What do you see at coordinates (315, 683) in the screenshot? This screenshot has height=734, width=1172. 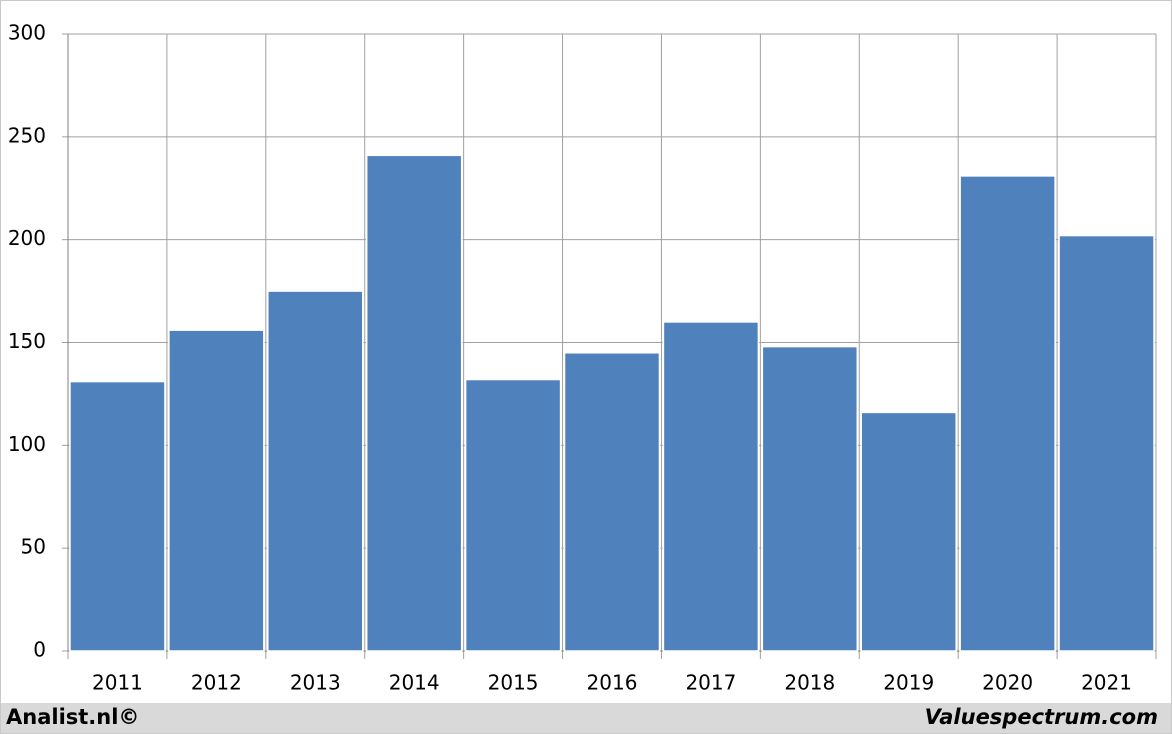 I see `x-tick-label: 2013` at bounding box center [315, 683].